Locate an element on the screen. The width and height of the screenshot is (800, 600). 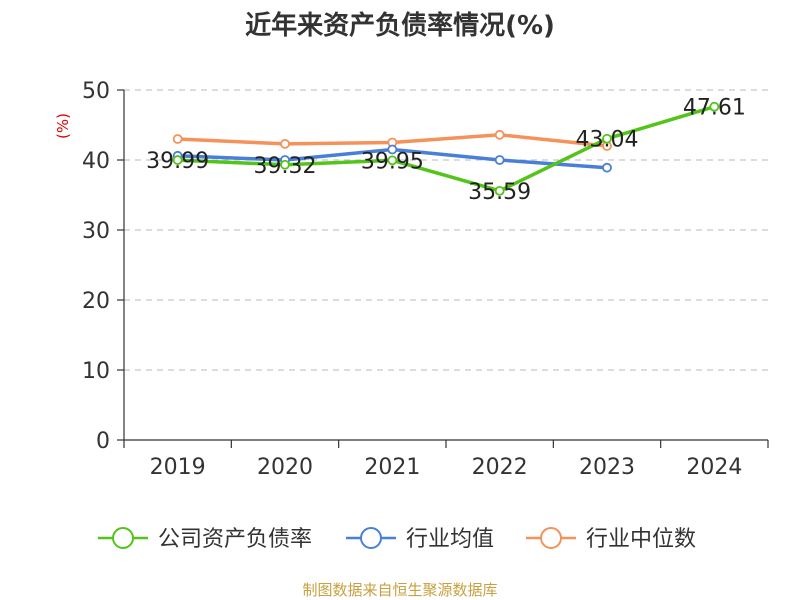
x-tick-label: 2019 is located at coordinates (178, 467).